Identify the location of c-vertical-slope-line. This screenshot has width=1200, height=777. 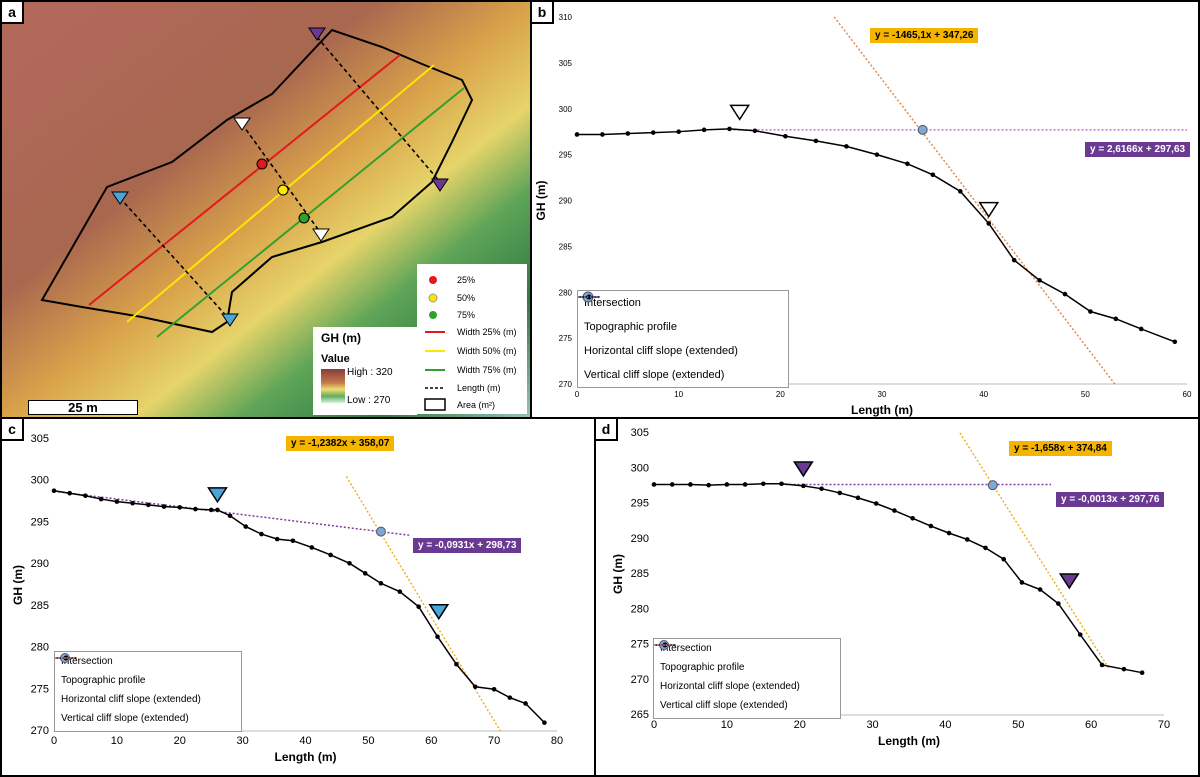
(423, 604).